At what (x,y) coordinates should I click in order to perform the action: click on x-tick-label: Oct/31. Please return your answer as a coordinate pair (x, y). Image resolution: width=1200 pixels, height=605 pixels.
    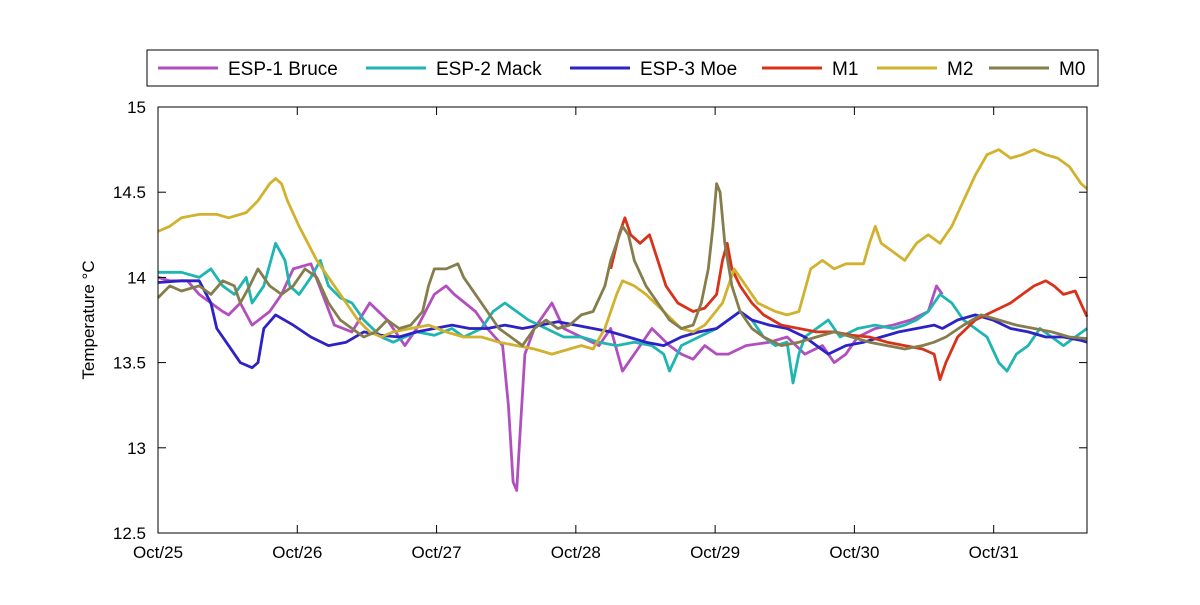
    Looking at the image, I should click on (994, 552).